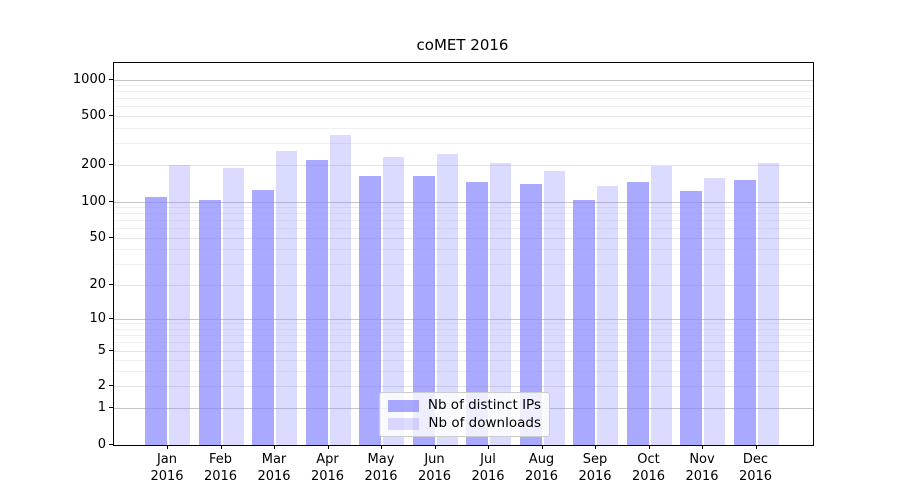 This screenshot has height=500, width=900. I want to click on y-tick-label-1000: 1000, so click(89, 79).